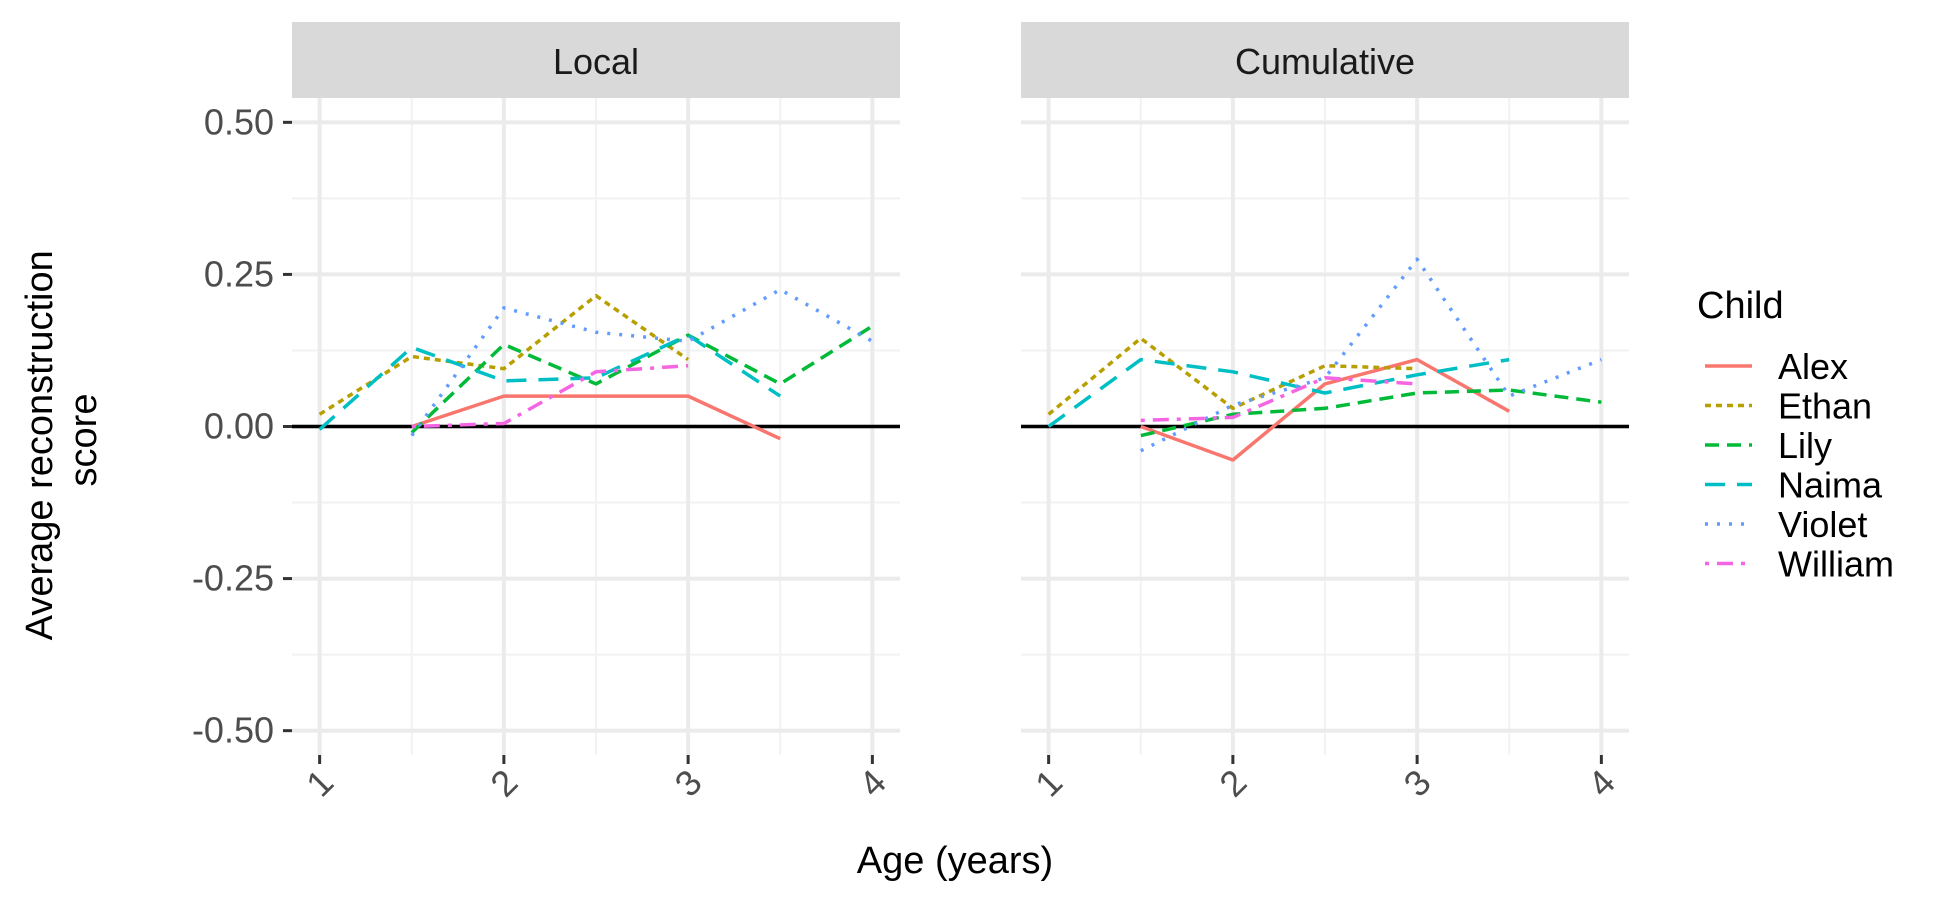 Image resolution: width=1950 pixels, height=900 pixels. Describe the element at coordinates (239, 121) in the screenshot. I see `y-tick-label: 0.50` at that location.